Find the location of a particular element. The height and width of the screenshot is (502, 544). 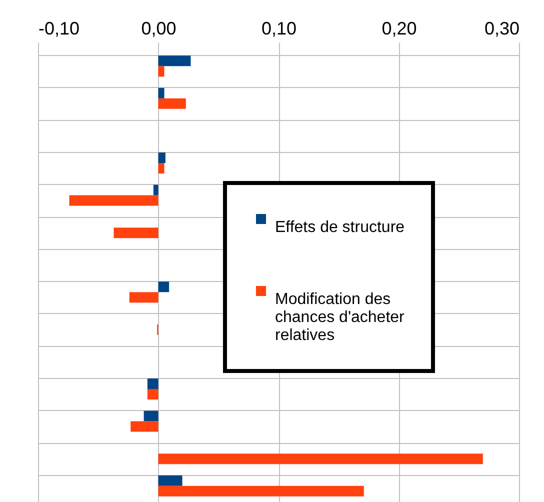

x-tick-label: 0,00 is located at coordinates (158, 28).